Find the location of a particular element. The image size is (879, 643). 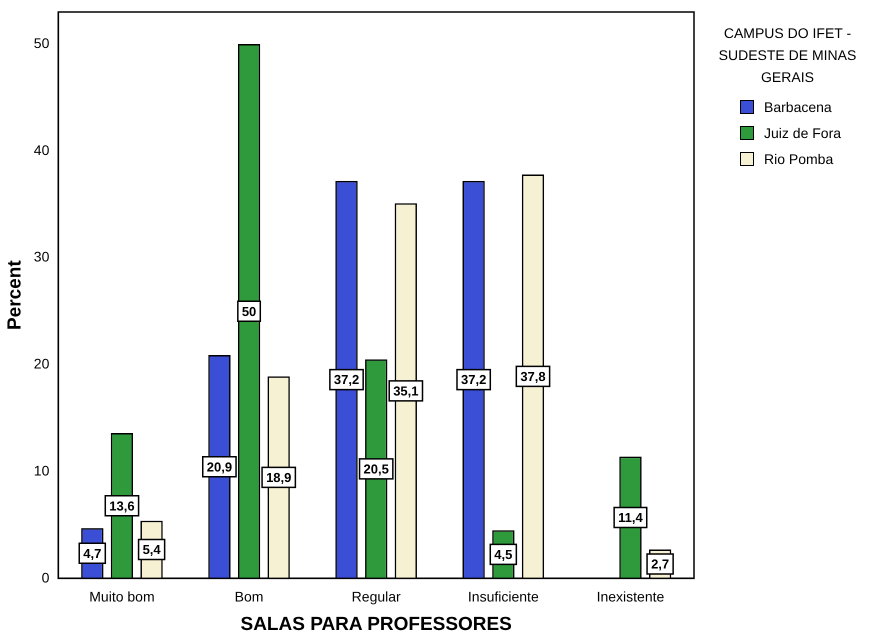

data-label: 13,6 is located at coordinates (122, 506).